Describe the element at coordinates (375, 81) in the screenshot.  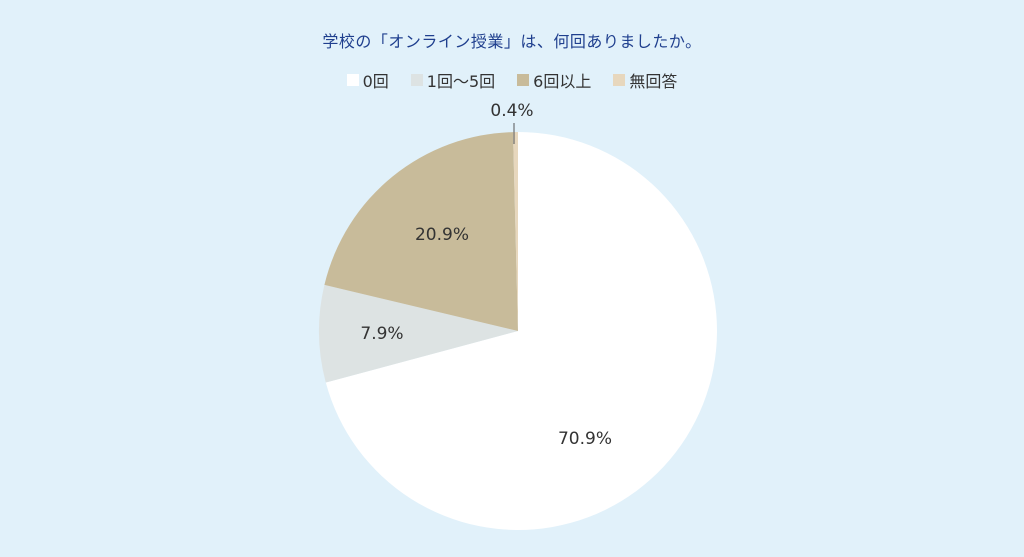
I see `legend-label-0: 0回` at that location.